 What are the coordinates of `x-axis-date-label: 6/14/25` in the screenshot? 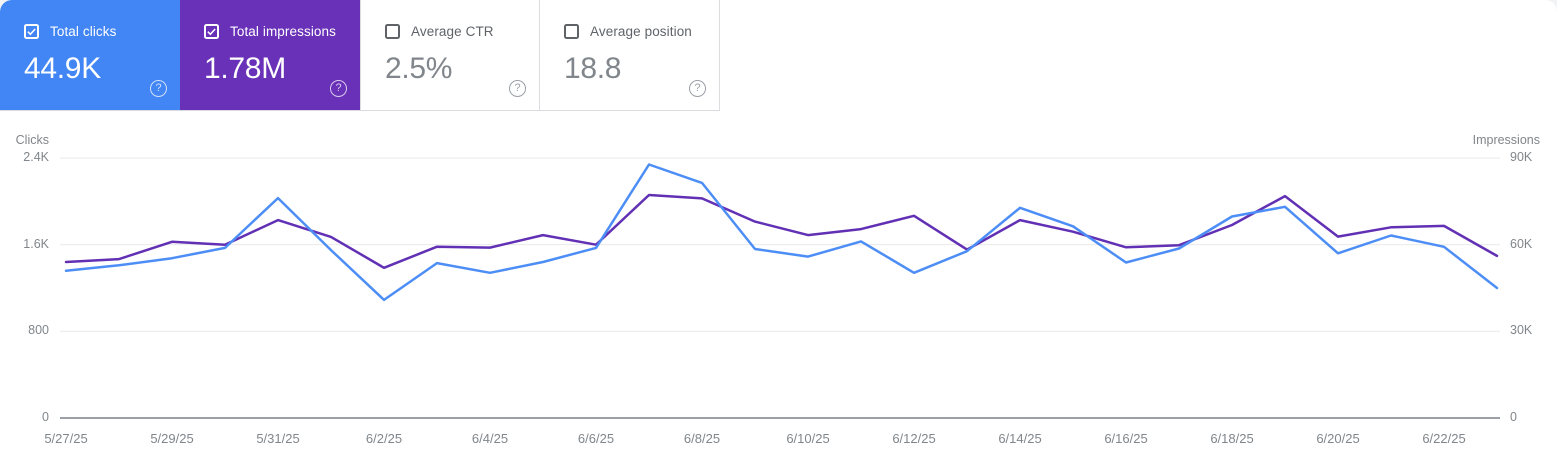 It's located at (1020, 438).